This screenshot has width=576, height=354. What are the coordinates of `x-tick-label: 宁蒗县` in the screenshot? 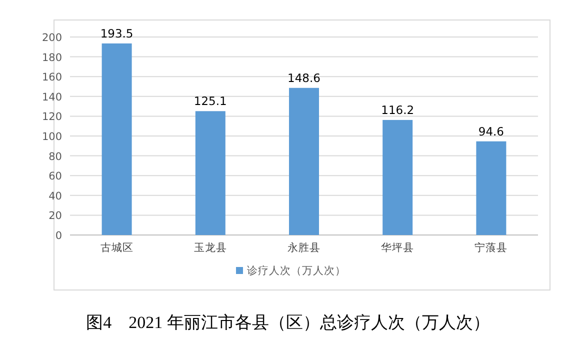 It's located at (491, 247).